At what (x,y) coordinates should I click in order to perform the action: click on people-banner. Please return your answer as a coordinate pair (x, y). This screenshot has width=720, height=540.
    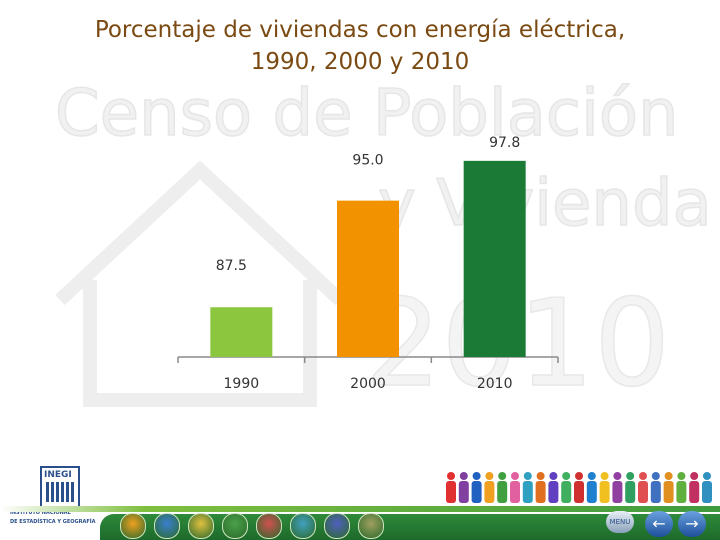
    Looking at the image, I should click on (579, 487).